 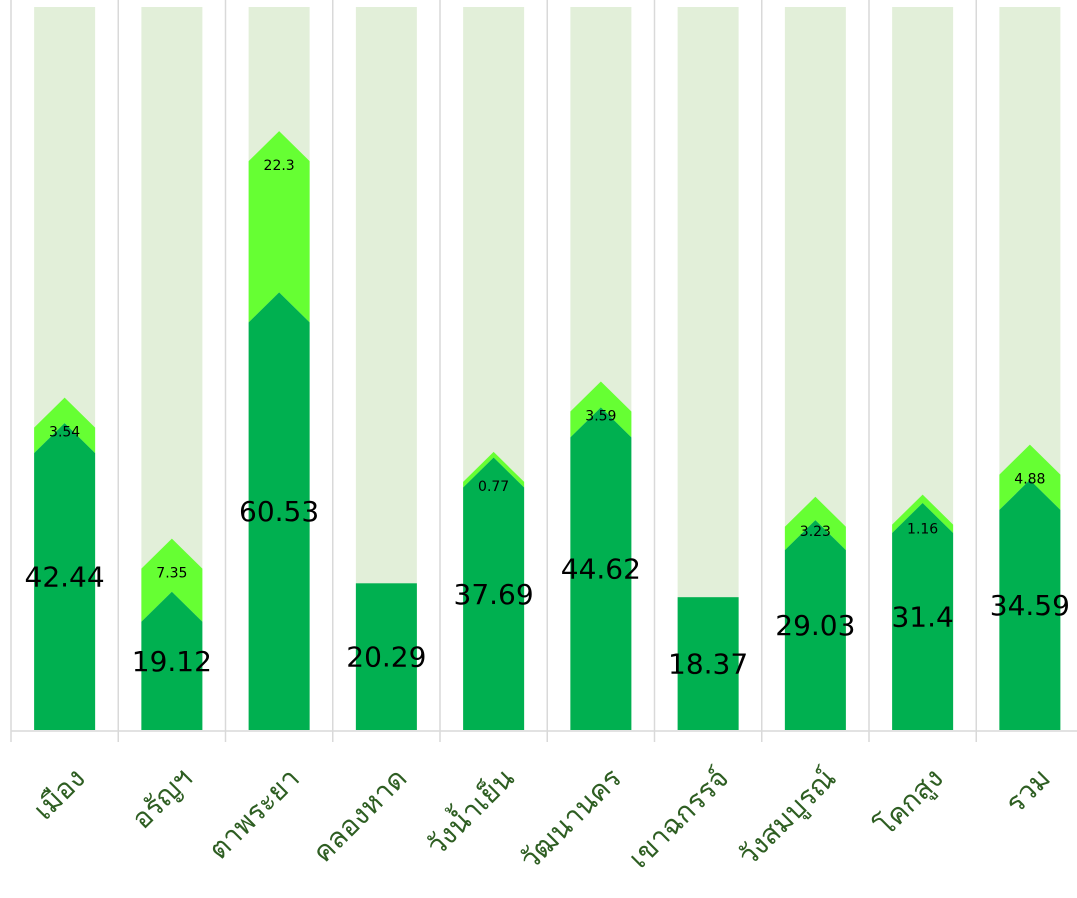 What do you see at coordinates (279, 166) in the screenshot?
I see `data-label-top: 22.3` at bounding box center [279, 166].